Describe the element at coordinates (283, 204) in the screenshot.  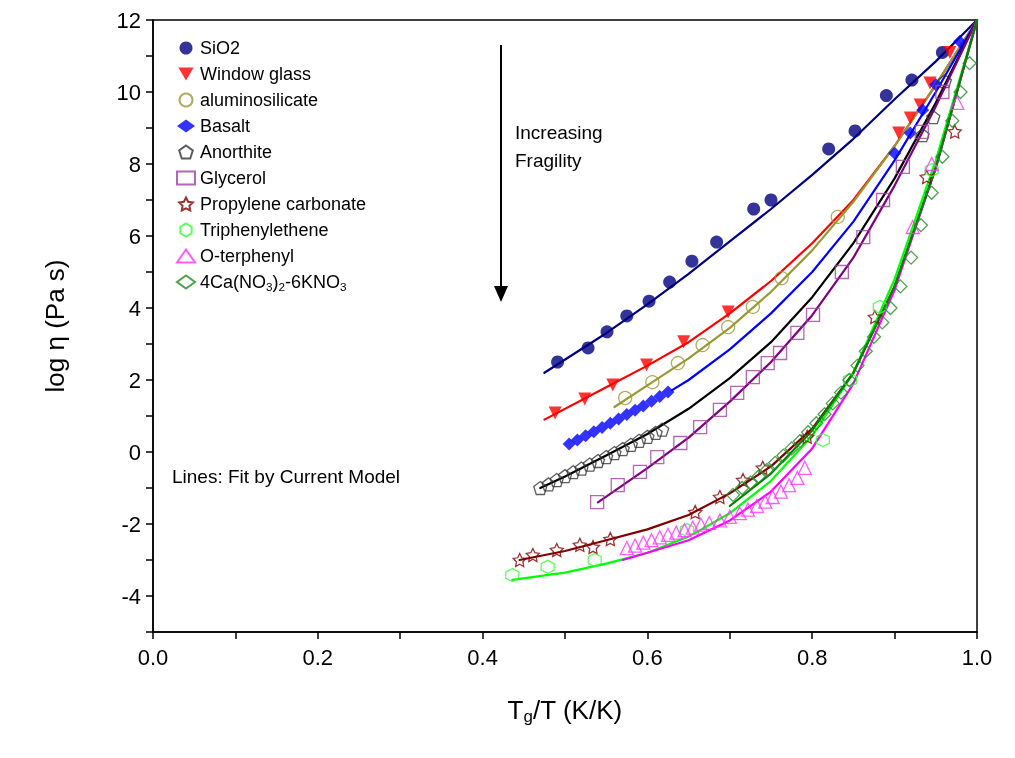
I see `legend-label: Propylene carbonate` at that location.